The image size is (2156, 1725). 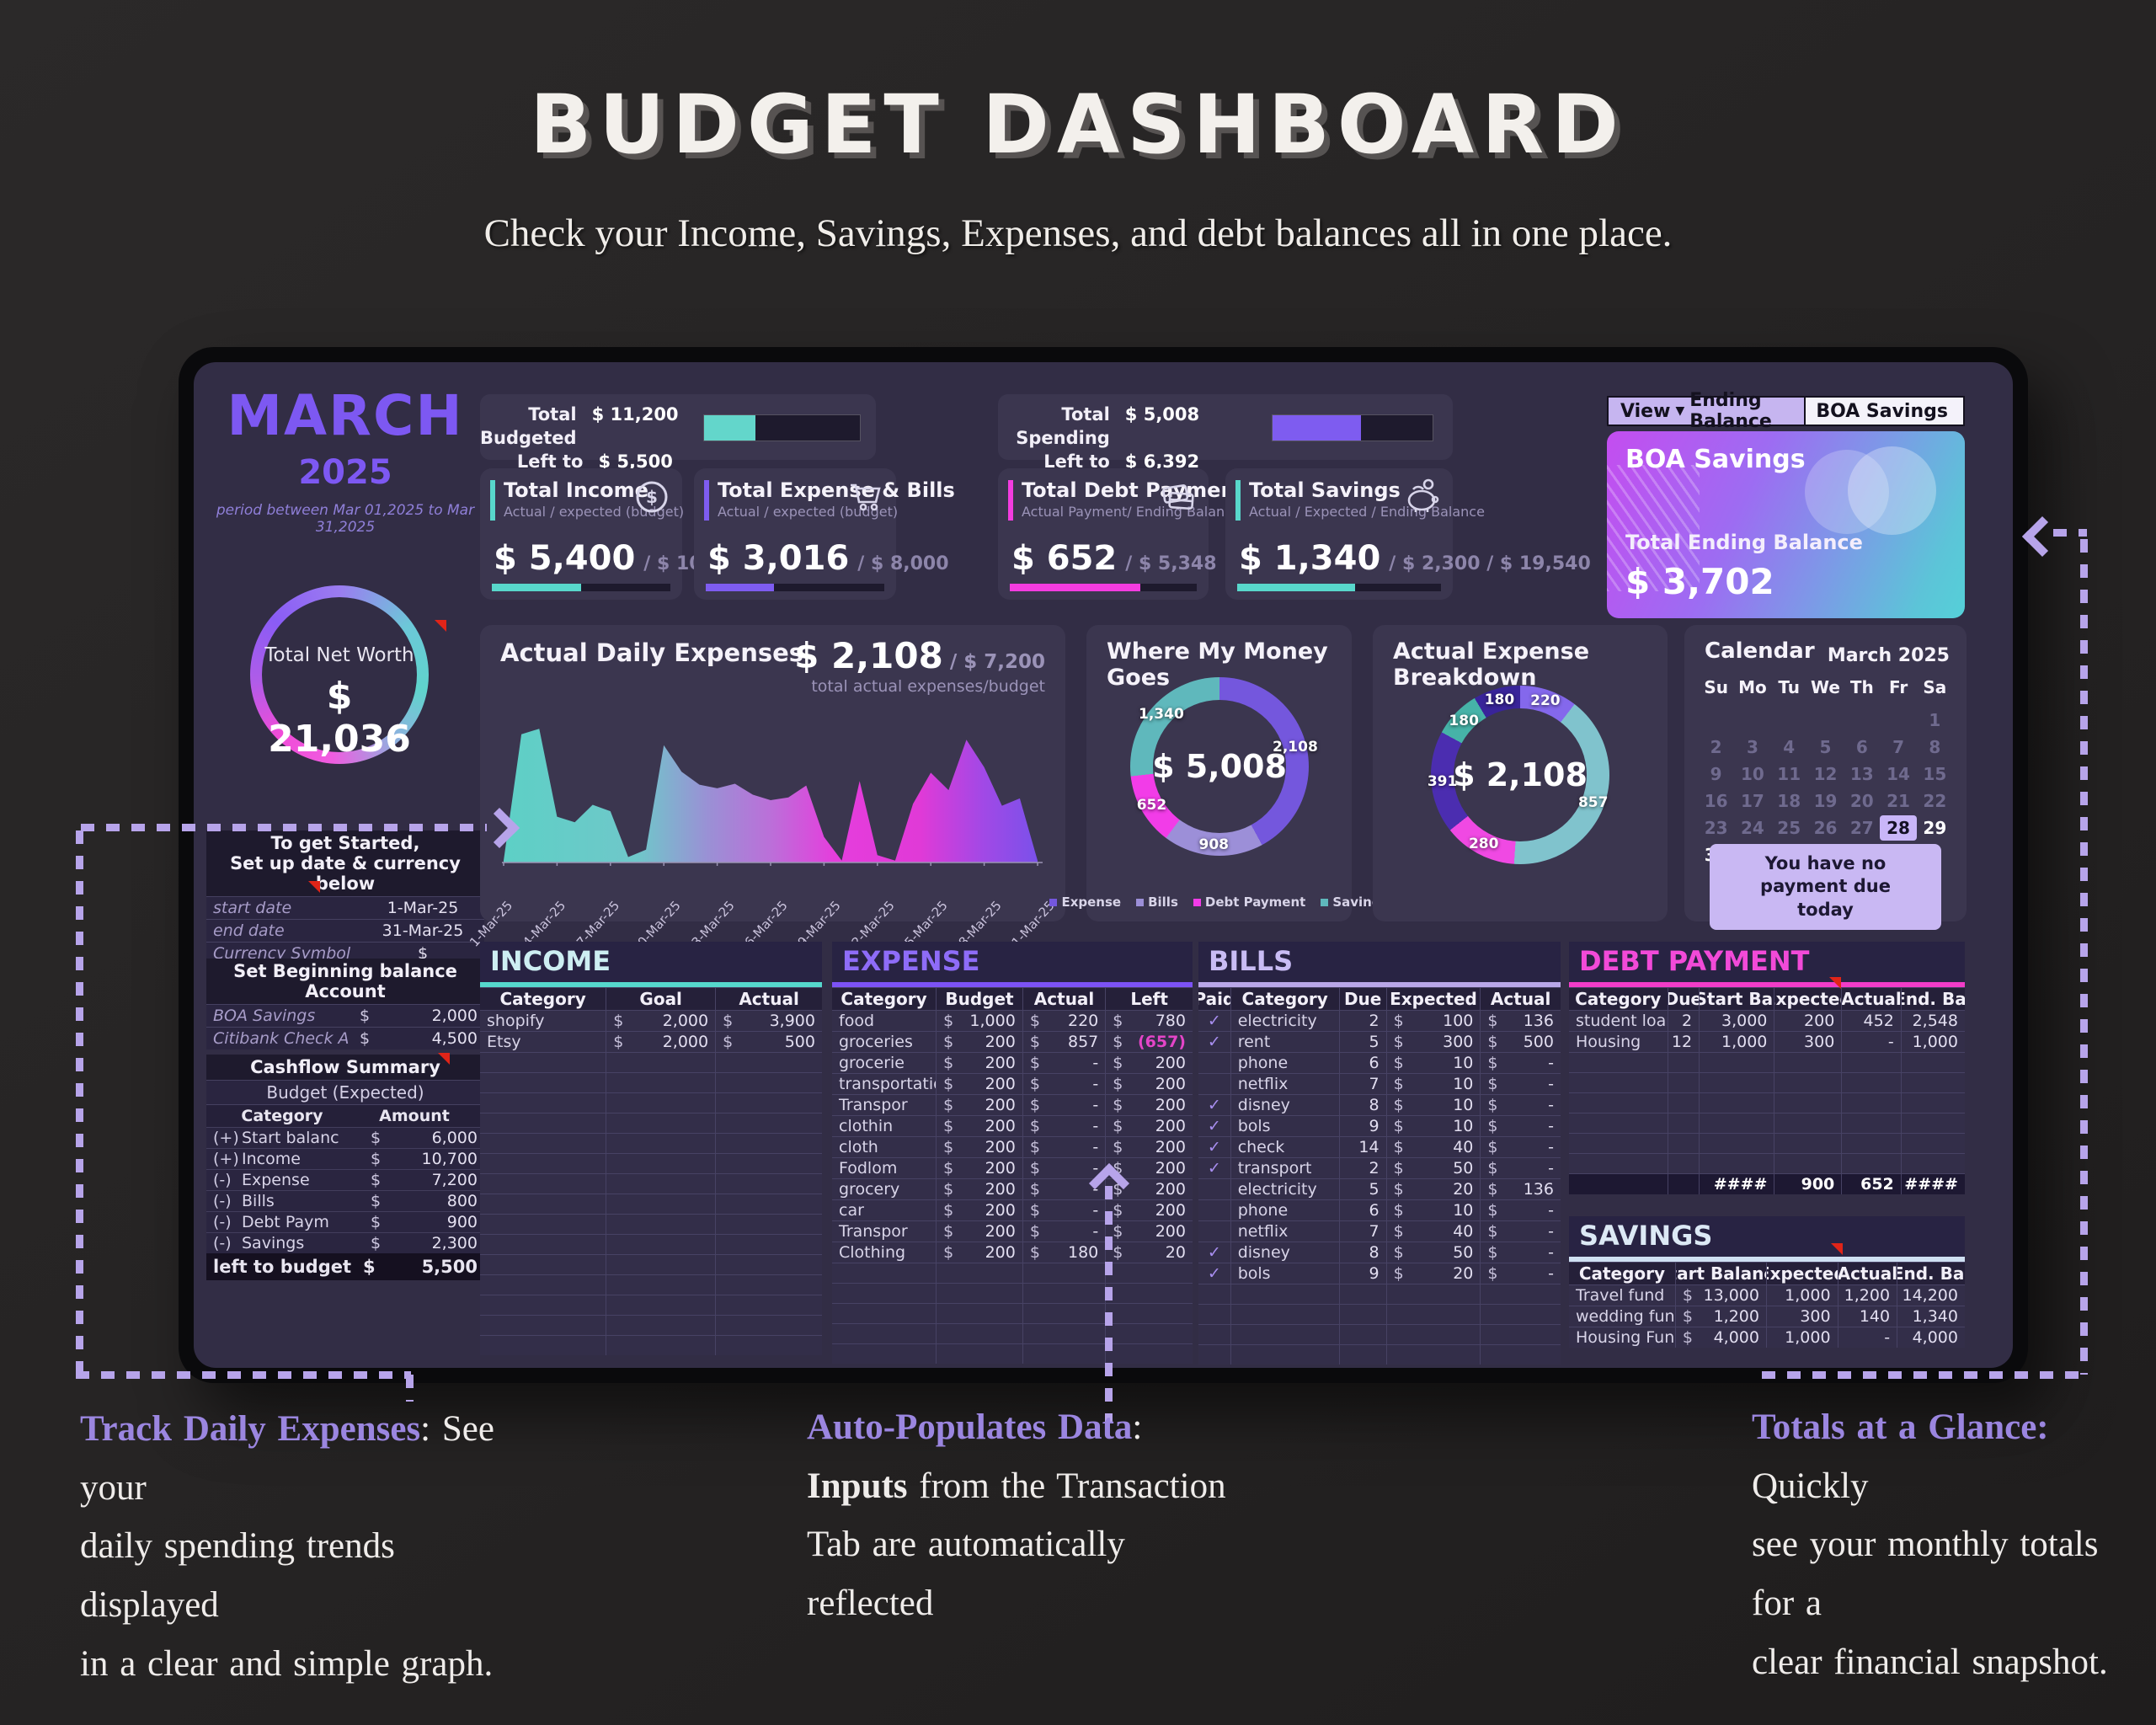 What do you see at coordinates (1379, 1146) in the screenshot?
I see `table-row: ✓ check 14 $40 $ -` at bounding box center [1379, 1146].